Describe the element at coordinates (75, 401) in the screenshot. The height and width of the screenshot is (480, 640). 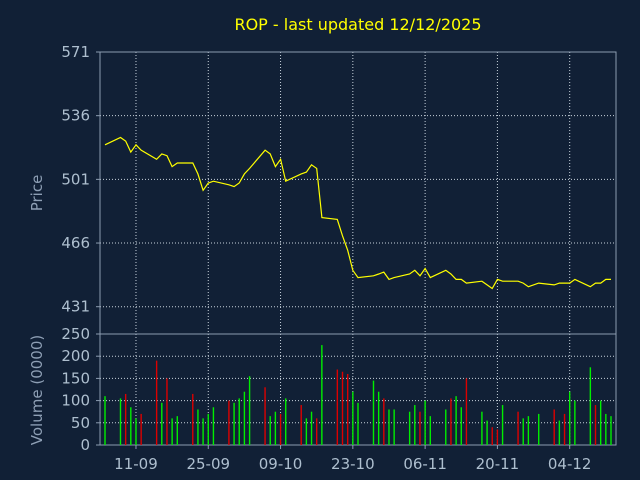
I see `volume-y-tick-label: 100` at that location.